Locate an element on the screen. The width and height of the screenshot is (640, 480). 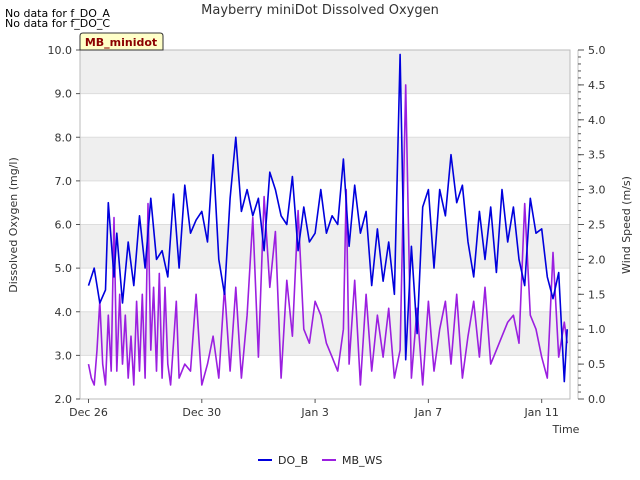
y2-tick-label: 3.0 is located at coordinates (597, 190).